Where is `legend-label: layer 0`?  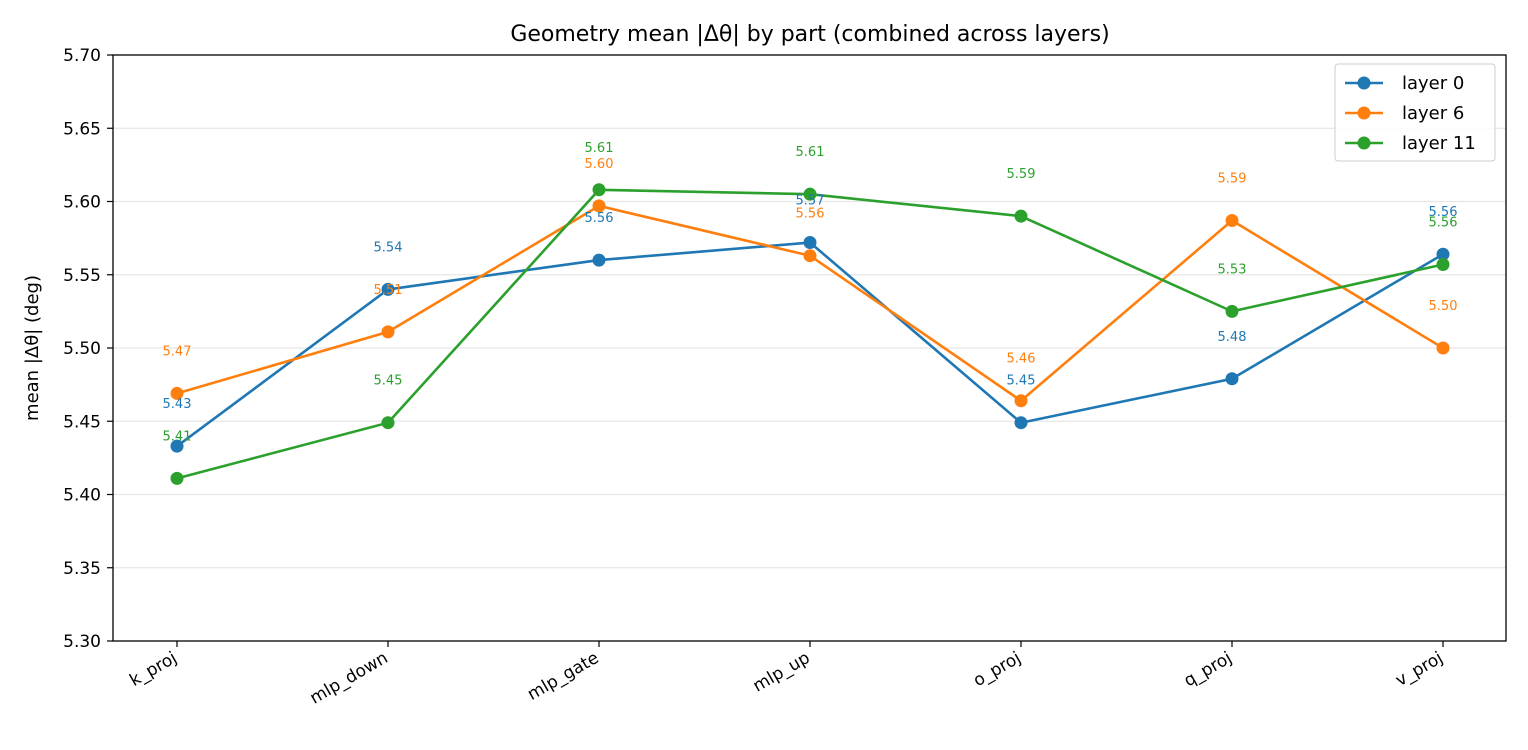
legend-label: layer 0 is located at coordinates (1433, 83).